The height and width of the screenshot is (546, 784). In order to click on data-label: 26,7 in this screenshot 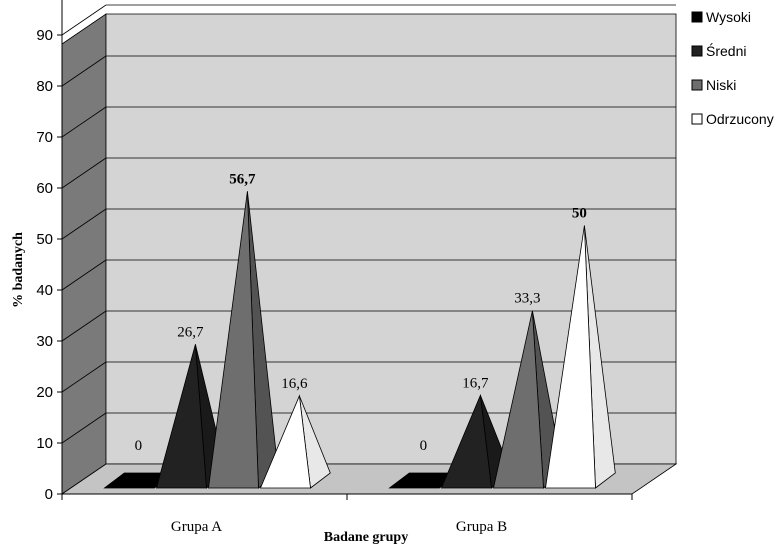, I will do `click(190, 332)`.